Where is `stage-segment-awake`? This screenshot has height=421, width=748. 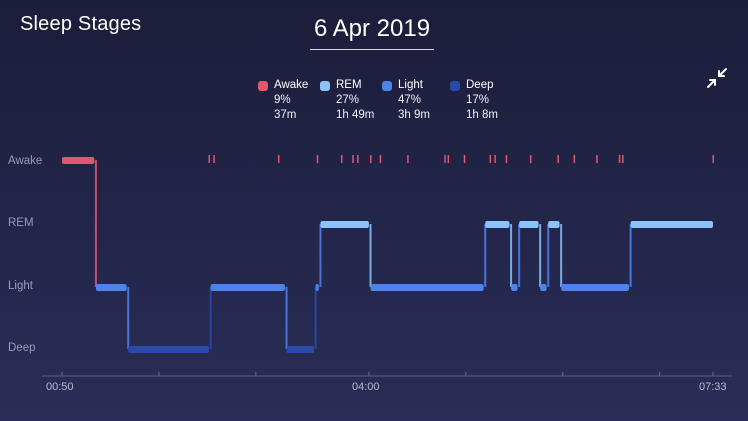 stage-segment-awake is located at coordinates (78, 160).